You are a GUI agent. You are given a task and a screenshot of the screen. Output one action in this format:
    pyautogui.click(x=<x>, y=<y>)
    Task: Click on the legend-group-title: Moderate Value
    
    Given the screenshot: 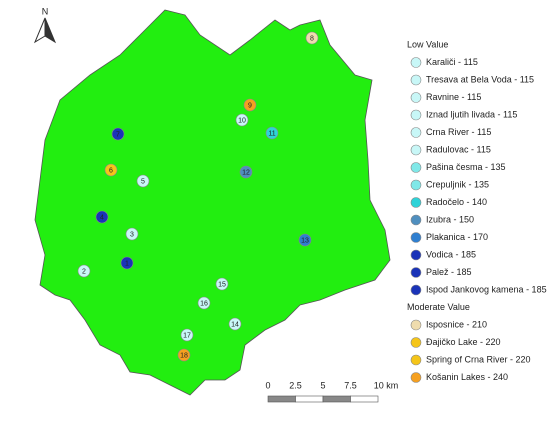 What is the action you would take?
    pyautogui.click(x=438, y=307)
    